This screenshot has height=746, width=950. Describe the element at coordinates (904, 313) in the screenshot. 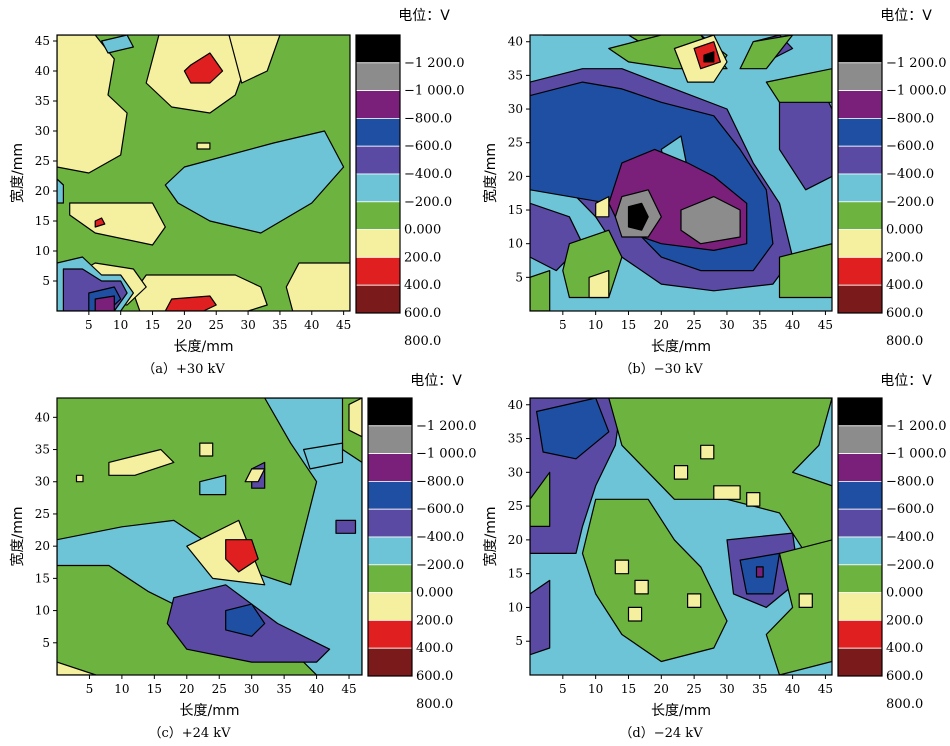

I see `colorbar-label: 600.0` at that location.